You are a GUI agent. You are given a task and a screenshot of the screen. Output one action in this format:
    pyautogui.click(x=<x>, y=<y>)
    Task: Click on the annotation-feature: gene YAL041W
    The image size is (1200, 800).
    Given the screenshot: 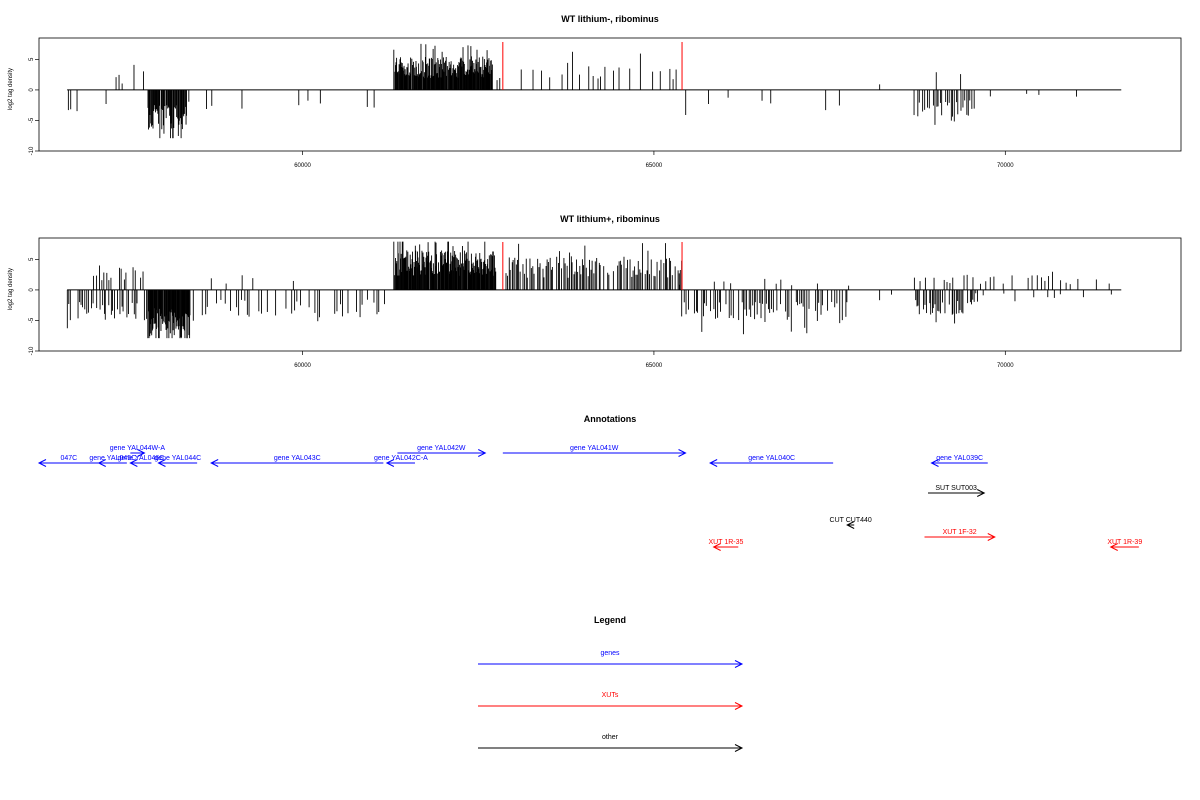 What is the action you would take?
    pyautogui.click(x=594, y=451)
    